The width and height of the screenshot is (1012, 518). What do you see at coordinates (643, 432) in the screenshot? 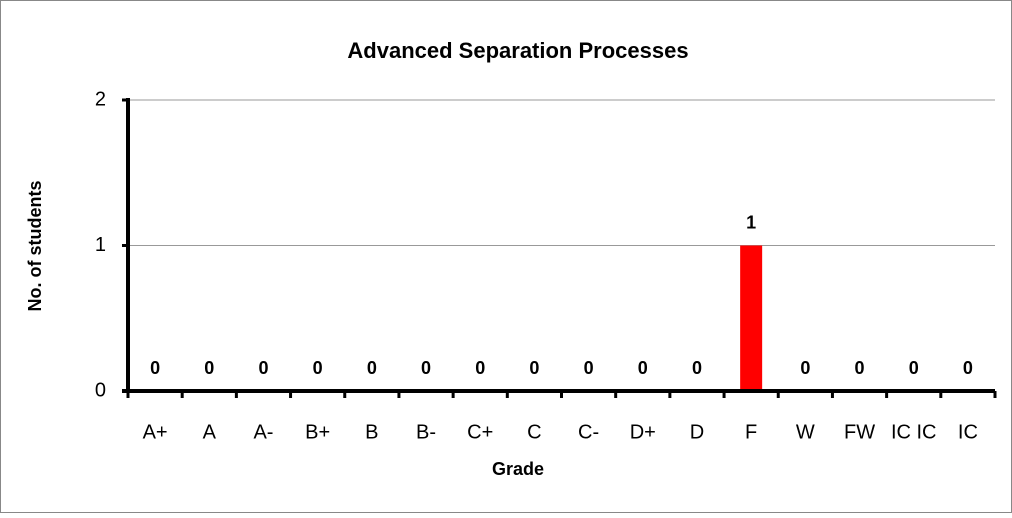
I see `x-tick-label: D+` at bounding box center [643, 432].